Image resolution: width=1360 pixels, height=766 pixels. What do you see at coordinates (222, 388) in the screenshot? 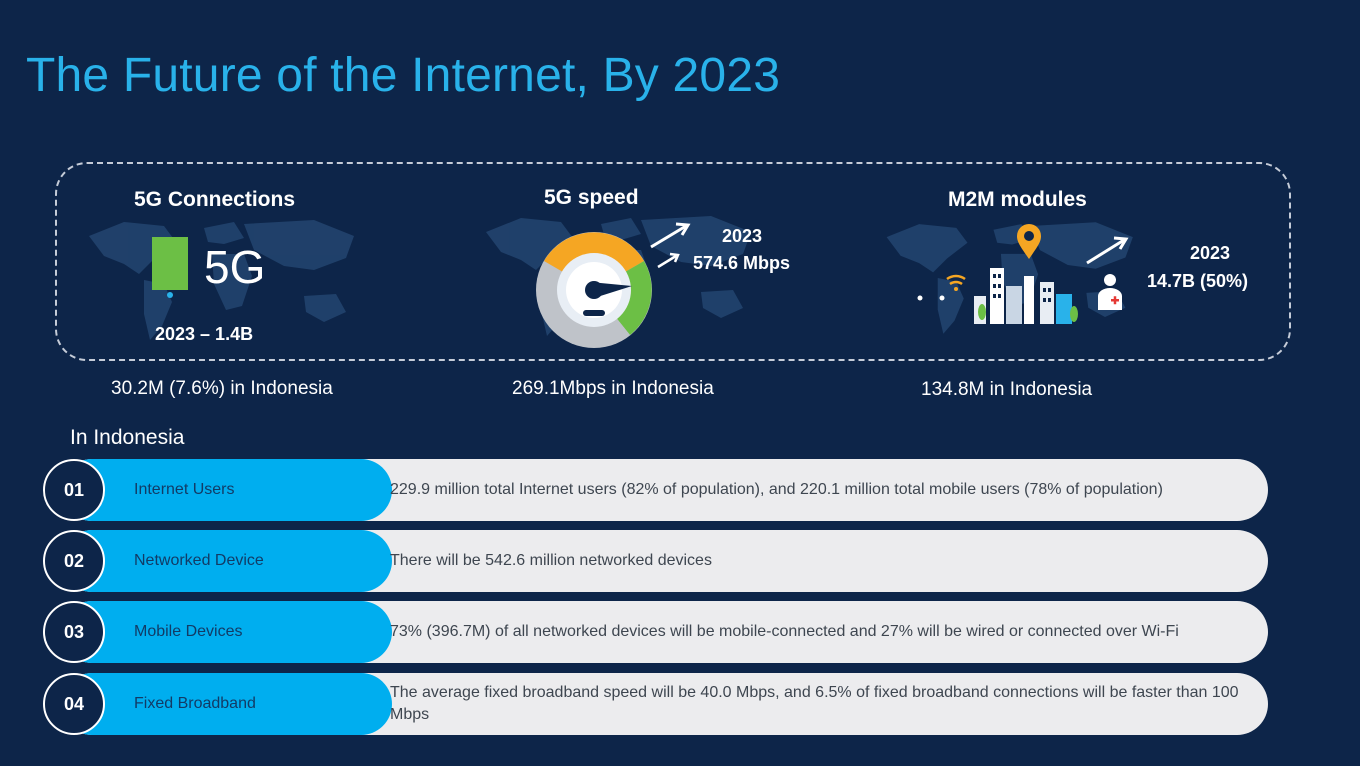
I see `stat-indonesia: 30.2M (7.6%) in Indonesia` at bounding box center [222, 388].